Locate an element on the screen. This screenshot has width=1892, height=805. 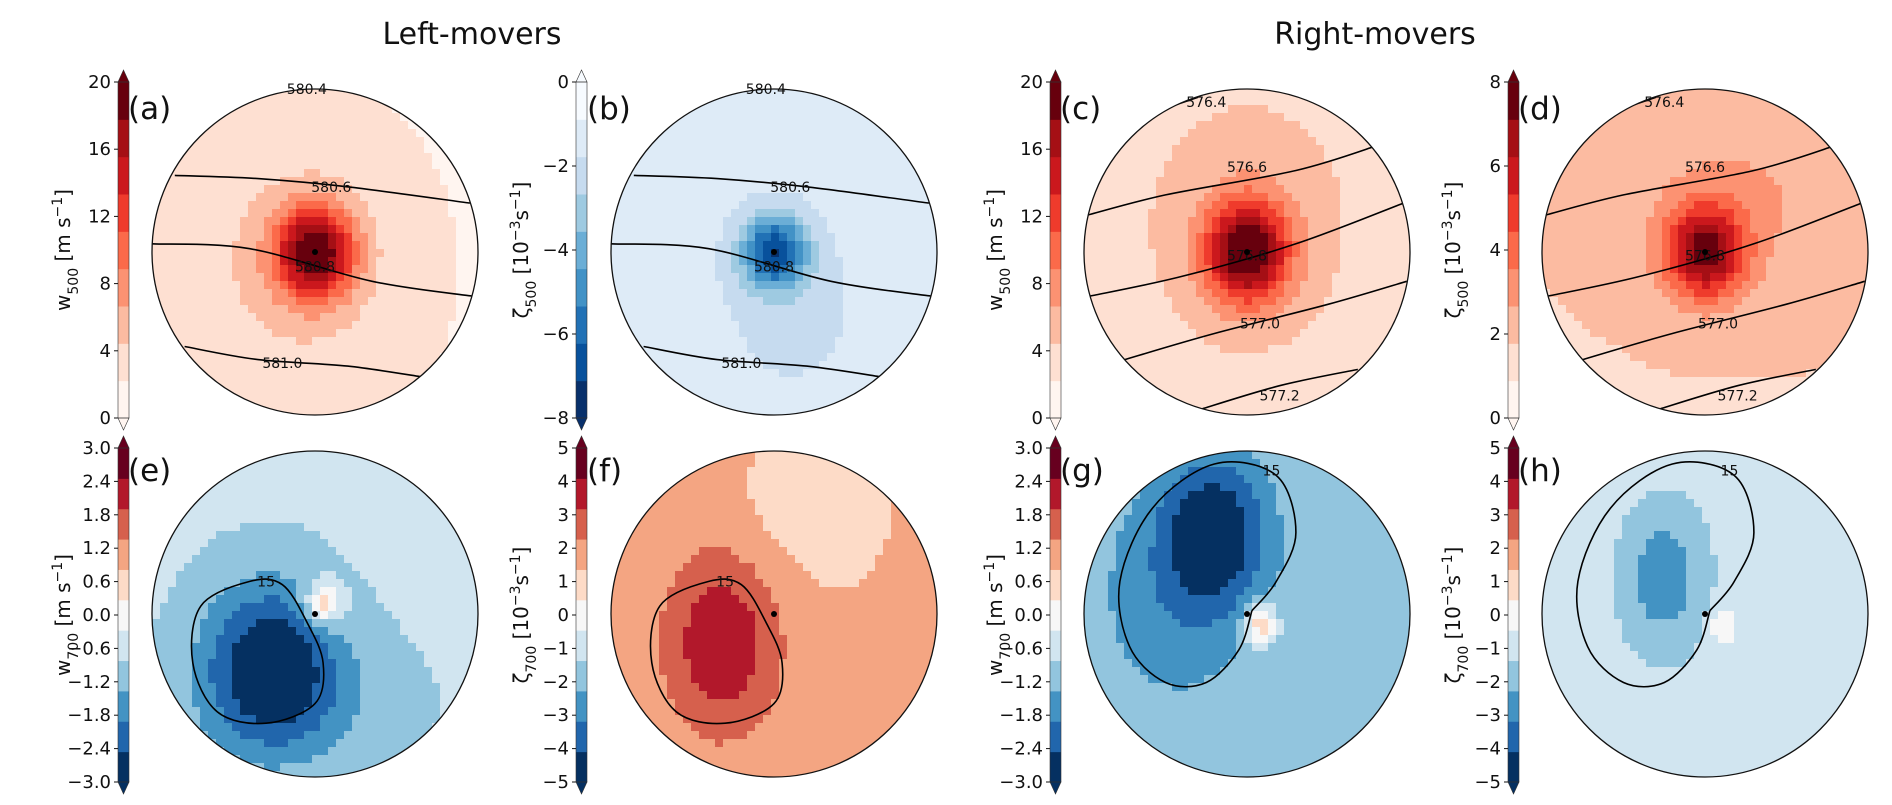
colorbar-b: −8 −6 −4 −2 0 ζ500 [10−3s−1] is located at coordinates (548, 250).